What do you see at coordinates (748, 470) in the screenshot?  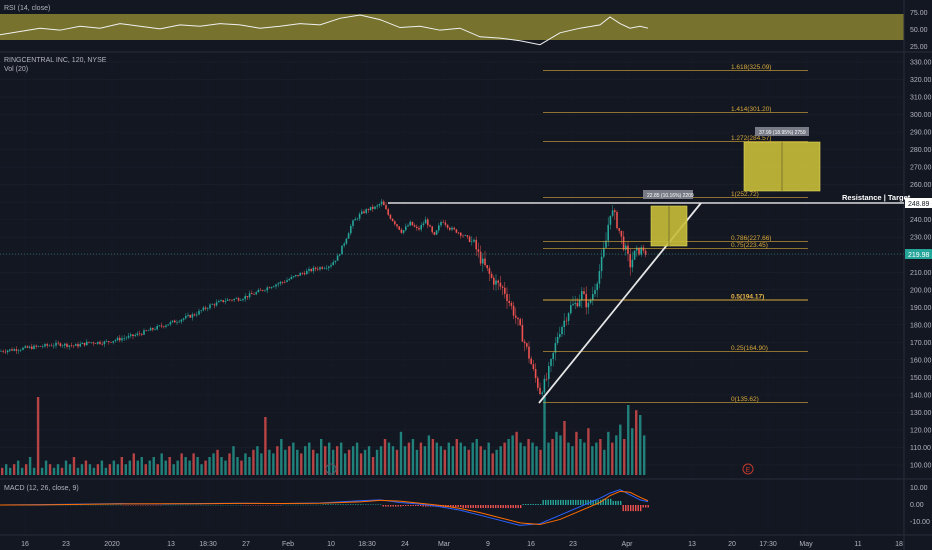 I see `earnings-marker-glyph: E` at bounding box center [748, 470].